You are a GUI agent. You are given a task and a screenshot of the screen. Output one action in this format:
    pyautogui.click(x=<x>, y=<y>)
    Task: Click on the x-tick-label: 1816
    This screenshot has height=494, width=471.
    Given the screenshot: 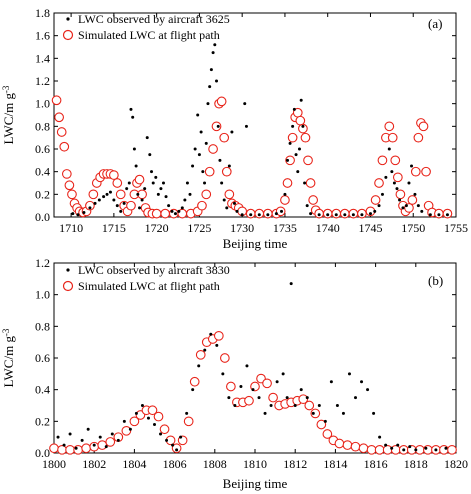 What is the action you would take?
    pyautogui.click(x=376, y=464)
    